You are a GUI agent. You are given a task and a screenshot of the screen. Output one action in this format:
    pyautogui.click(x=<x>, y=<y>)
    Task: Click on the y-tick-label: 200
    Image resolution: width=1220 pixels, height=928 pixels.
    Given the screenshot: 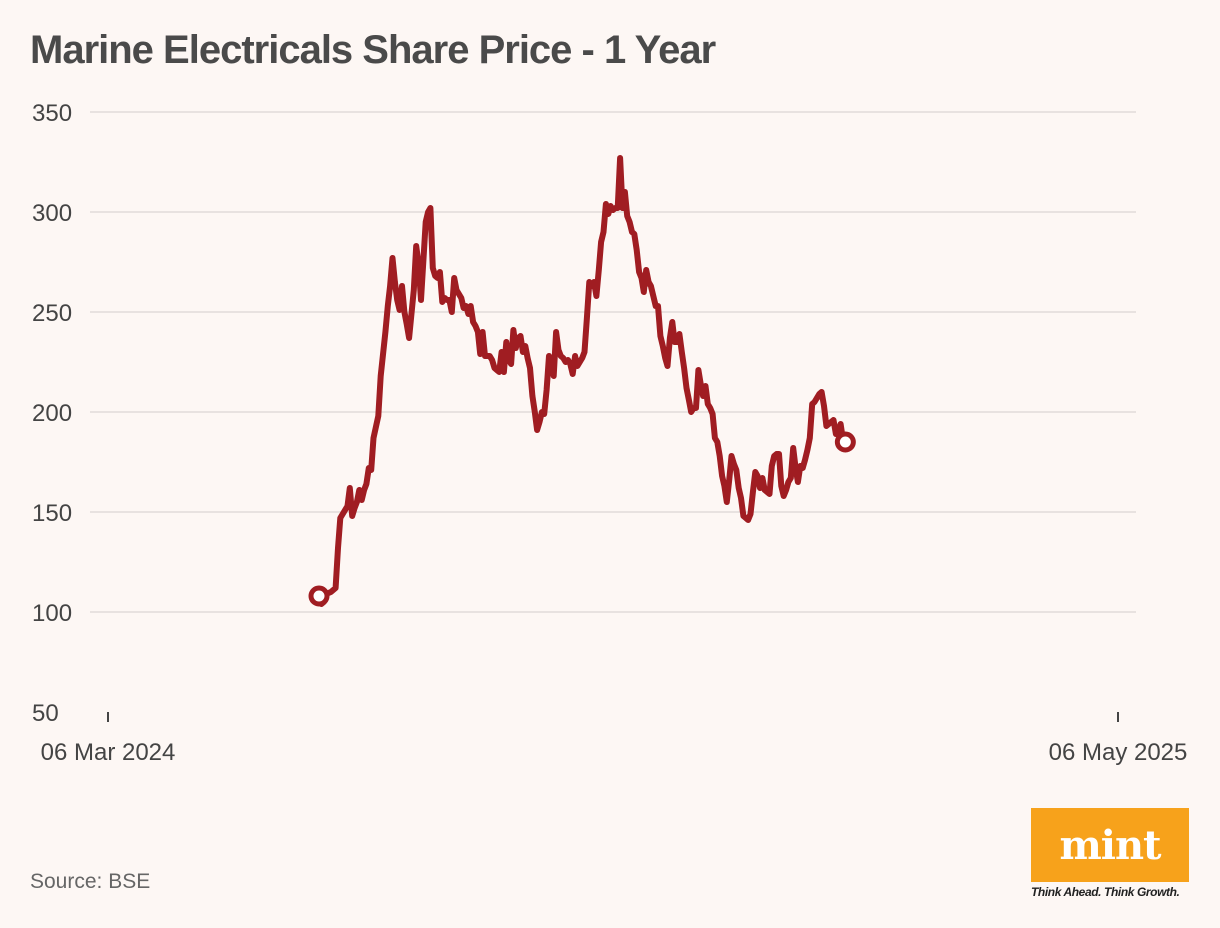 What is the action you would take?
    pyautogui.click(x=52, y=413)
    